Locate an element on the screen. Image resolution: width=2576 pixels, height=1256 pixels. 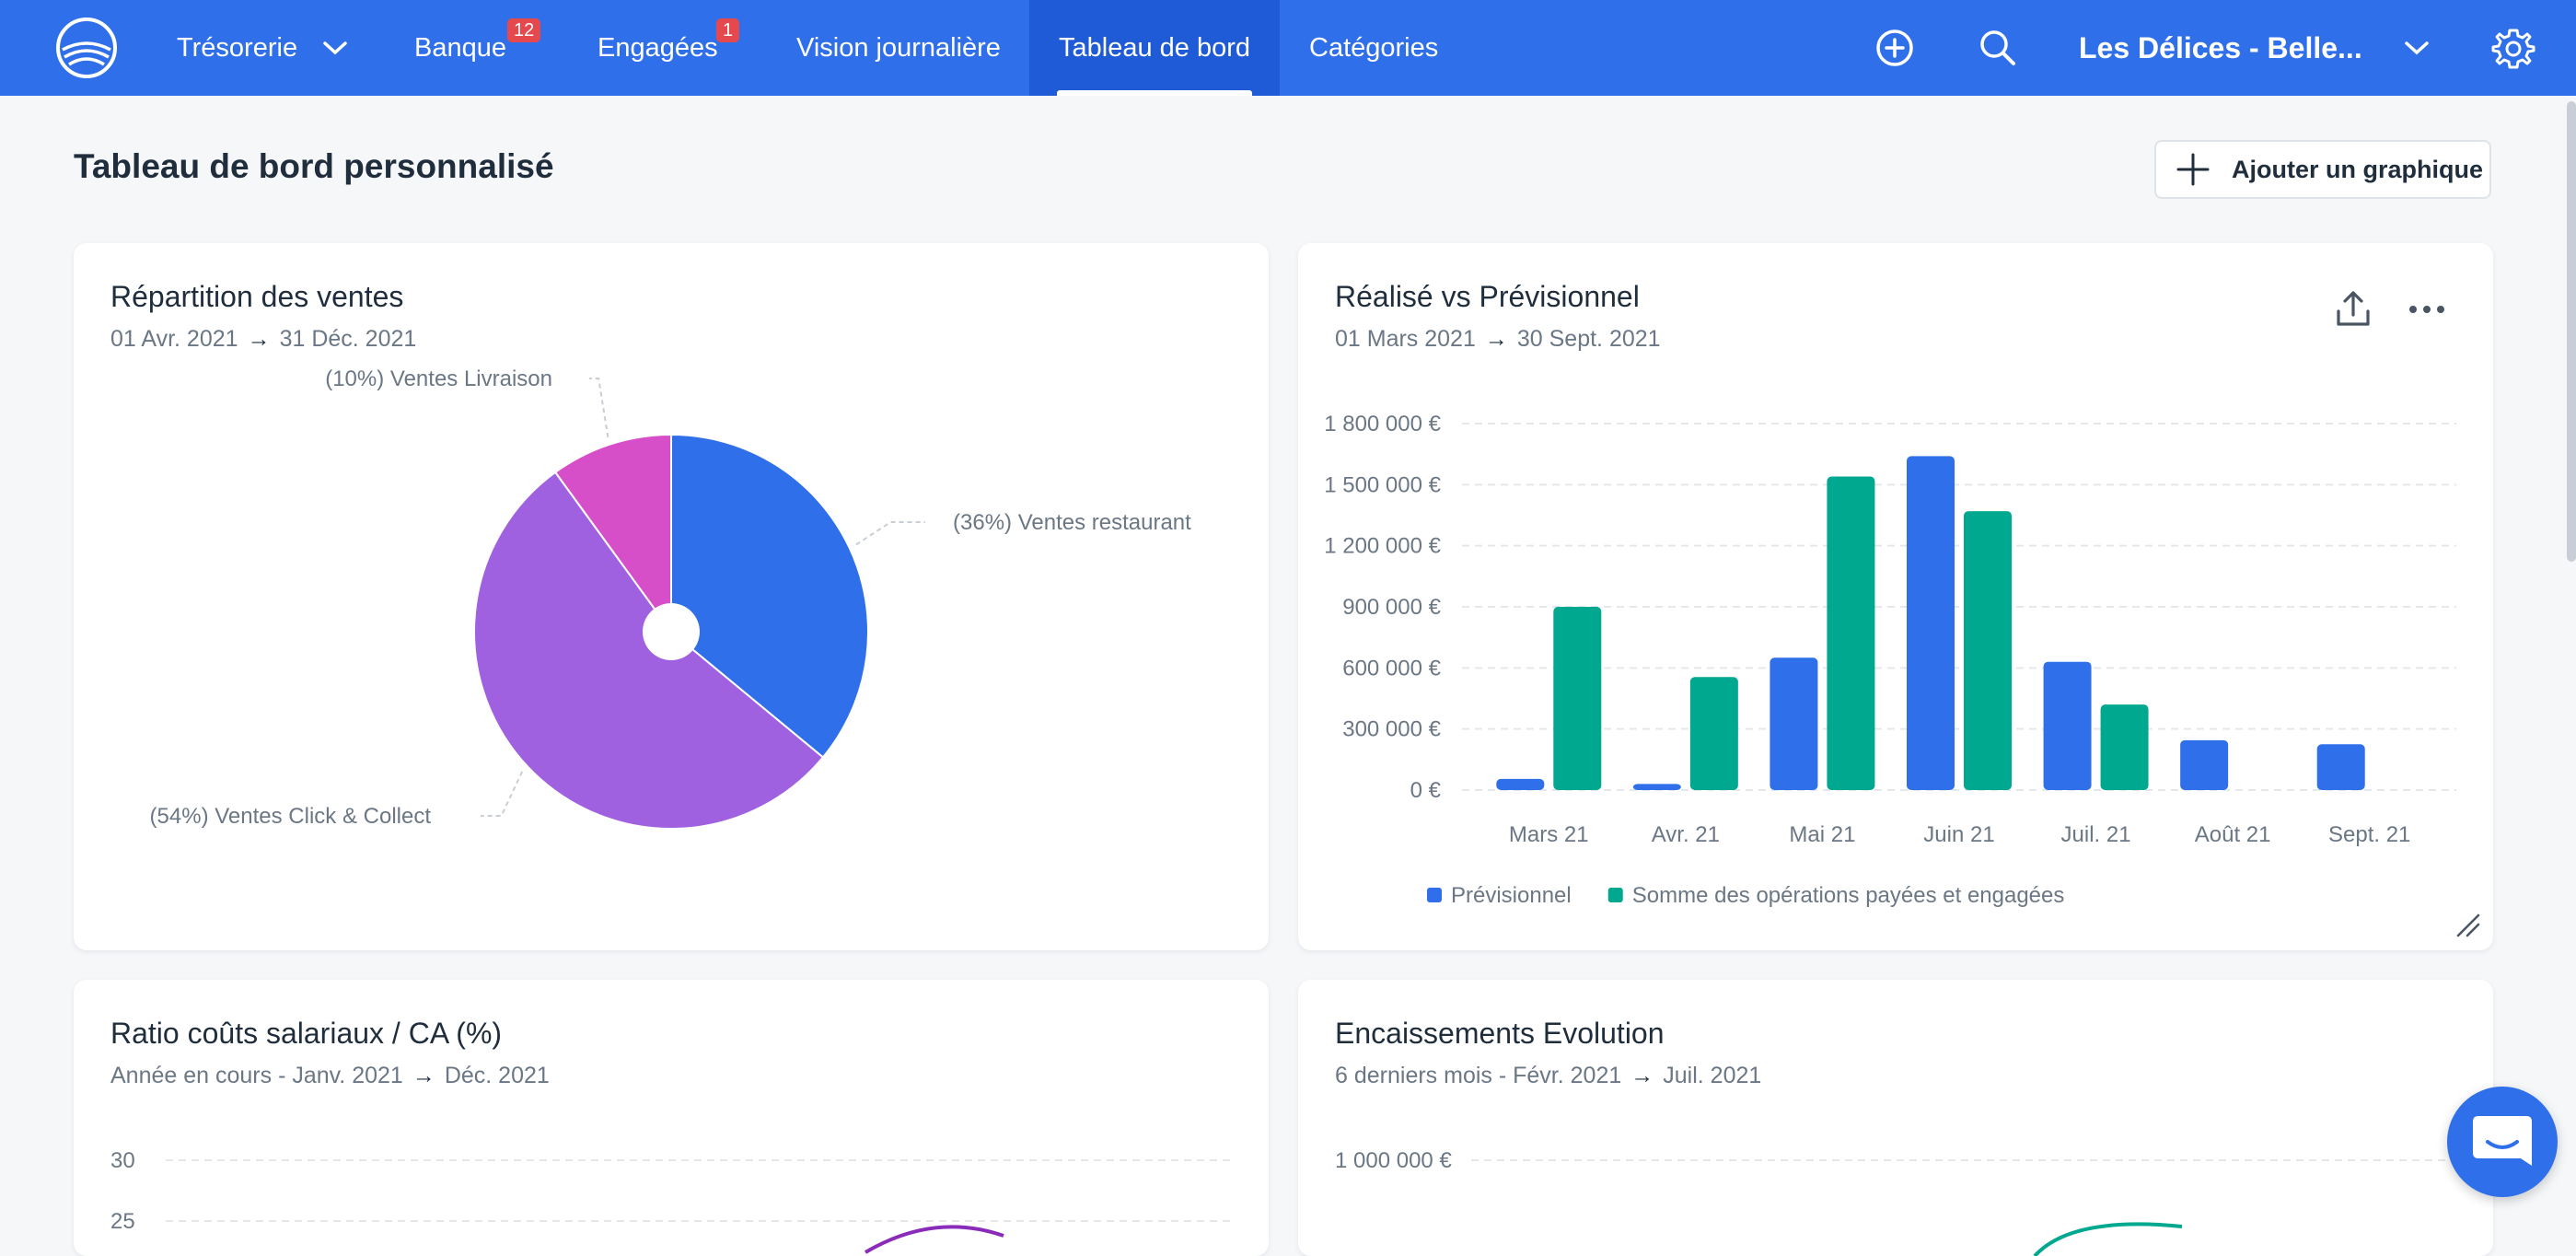
add-chart-button: Ajouter un graphique is located at coordinates (2322, 169).